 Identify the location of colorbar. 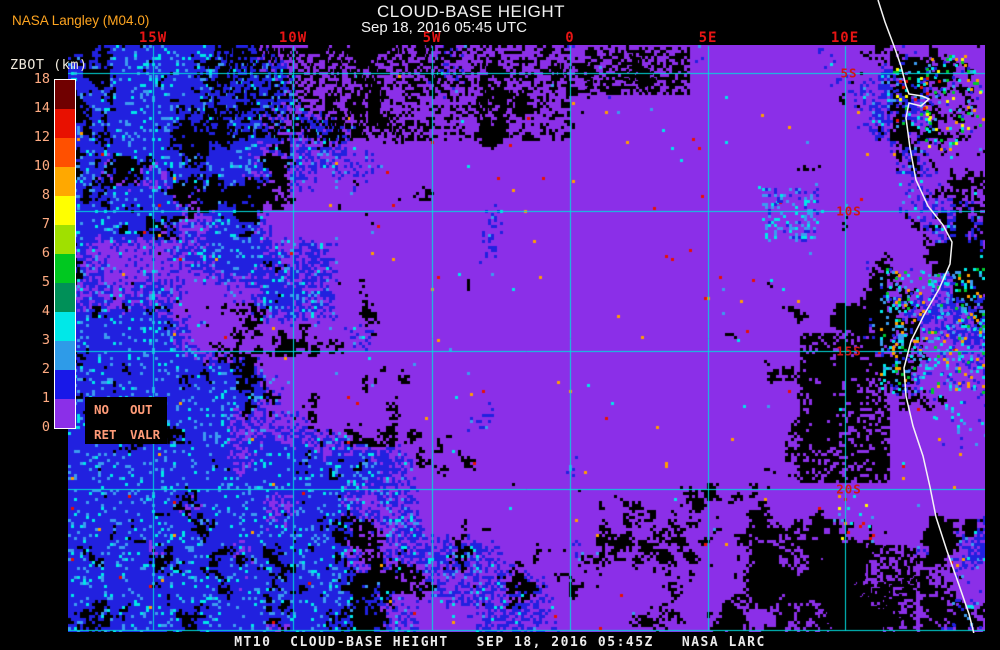
(65, 254).